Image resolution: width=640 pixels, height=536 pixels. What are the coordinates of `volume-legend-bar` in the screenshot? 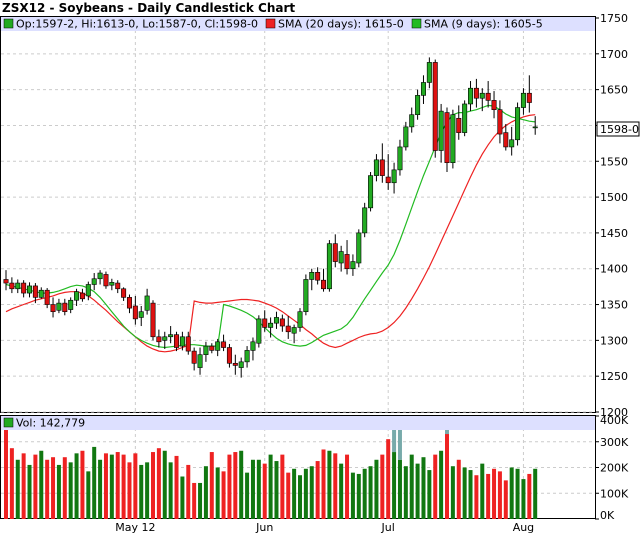 It's located at (298, 423).